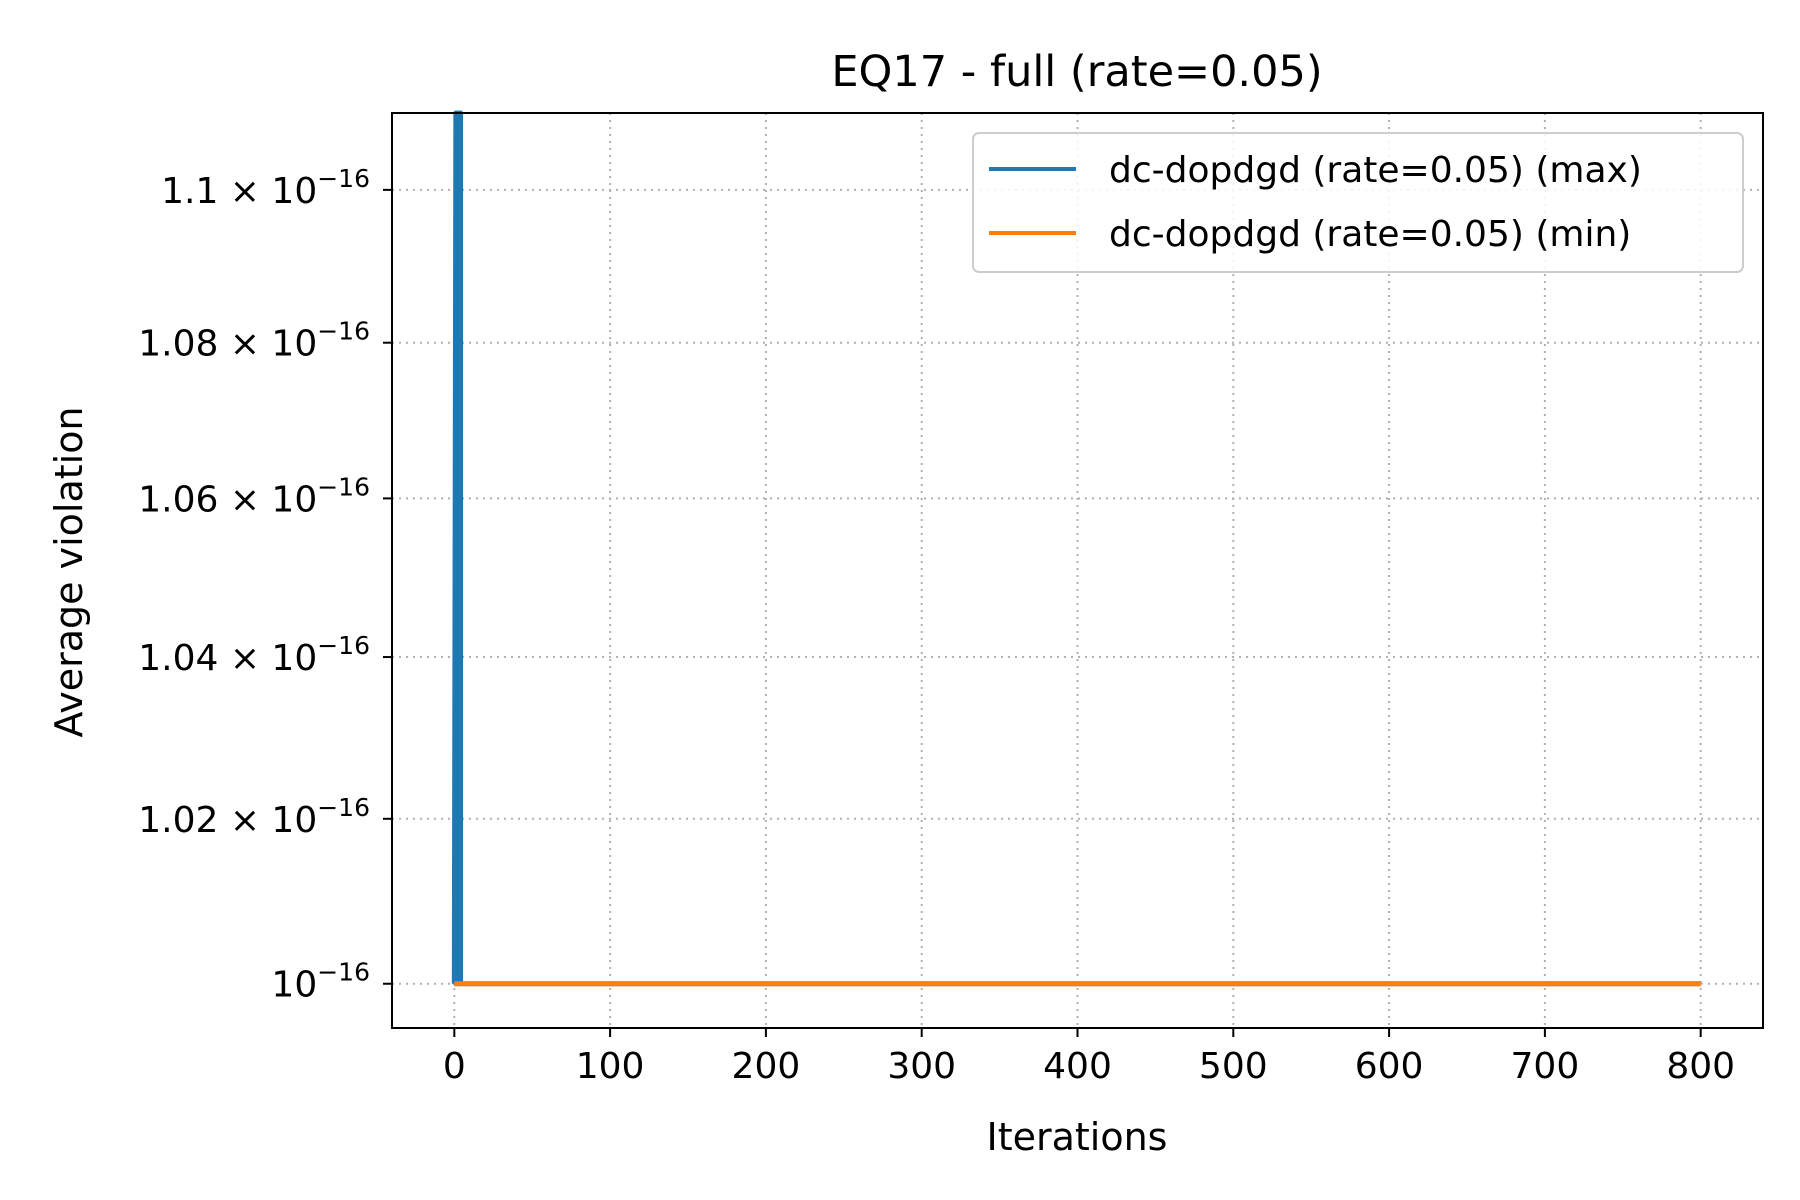 The image size is (1800, 1200). I want to click on x-tick-label: 700, so click(1545, 1066).